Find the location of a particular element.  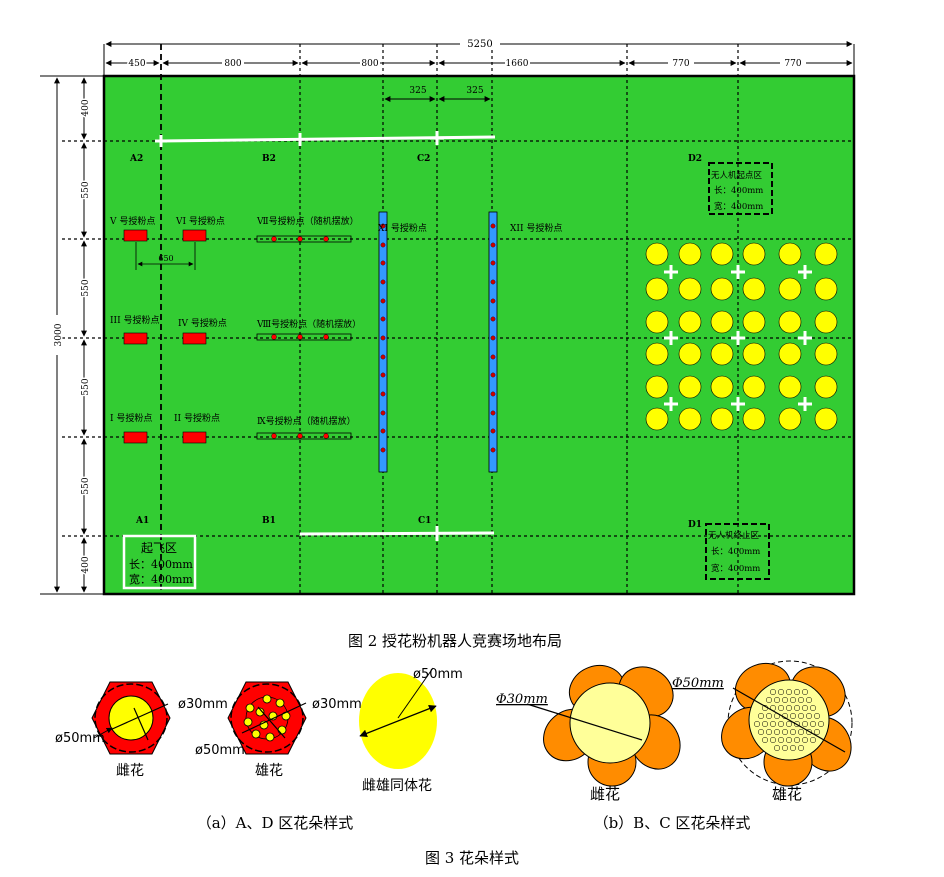

flower-a-female-d50: ø50mm is located at coordinates (80, 738).